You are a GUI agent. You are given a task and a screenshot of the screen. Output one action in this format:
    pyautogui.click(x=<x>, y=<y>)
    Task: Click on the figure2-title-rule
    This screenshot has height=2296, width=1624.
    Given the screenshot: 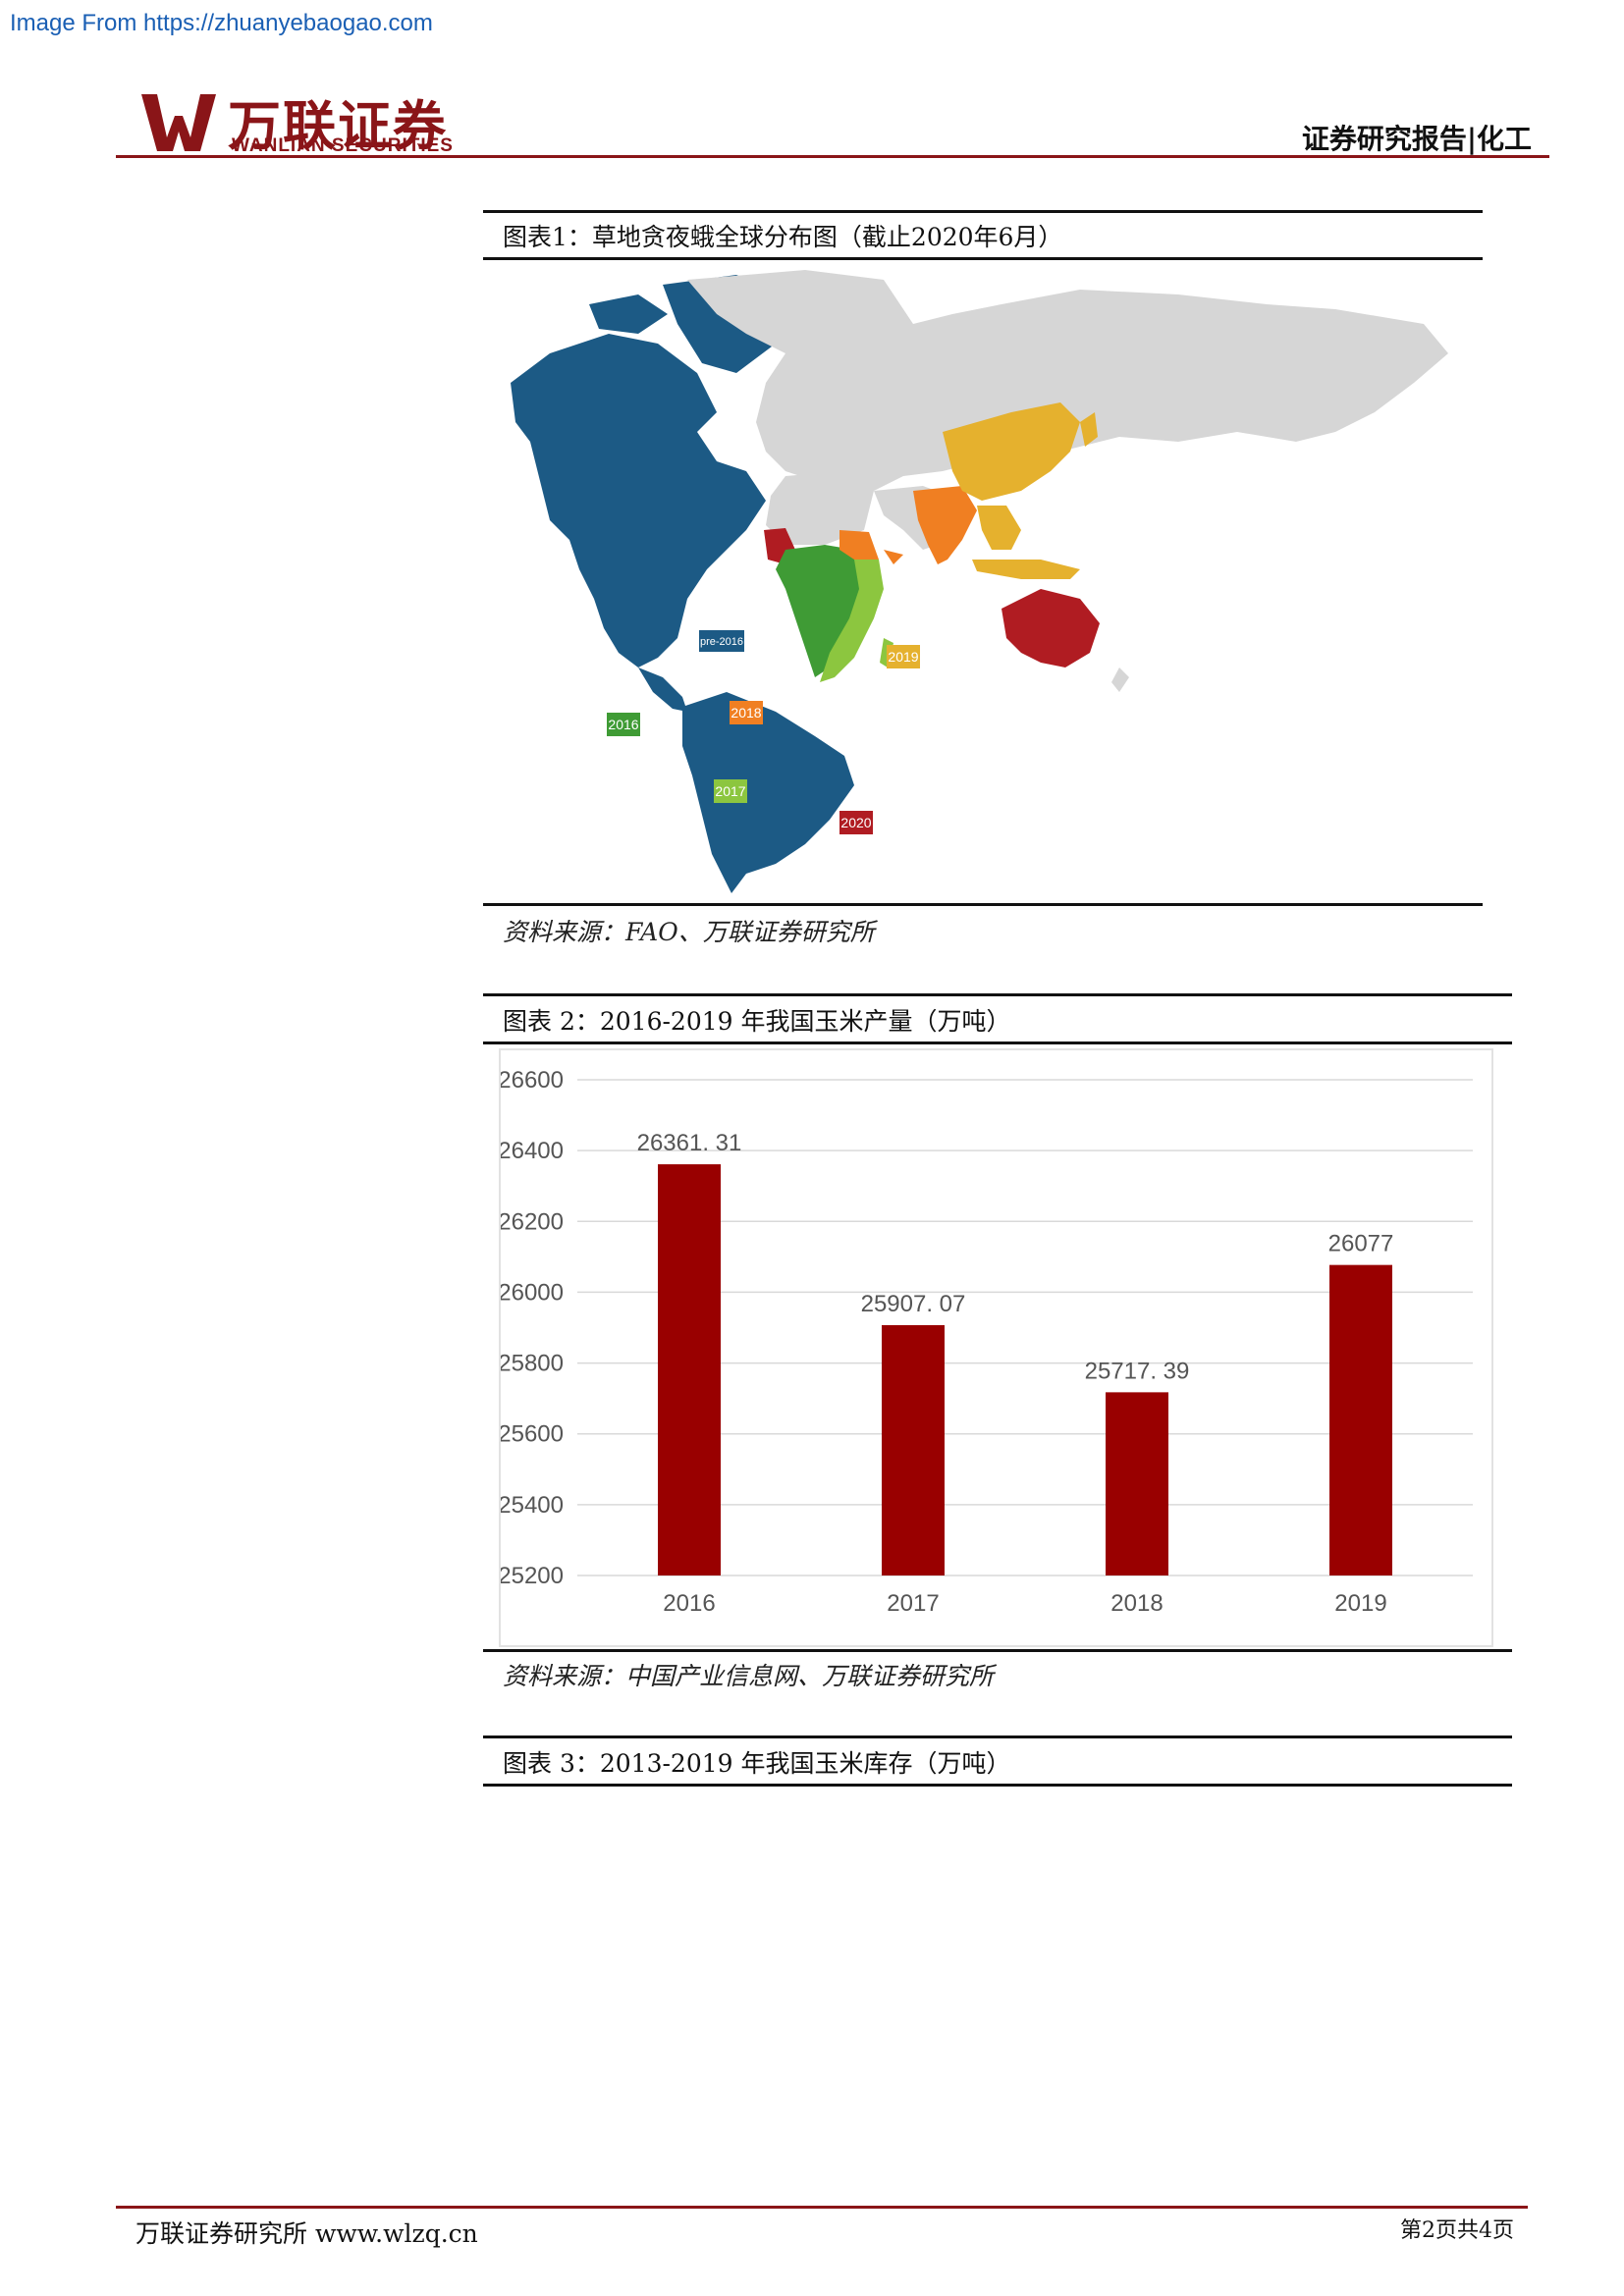 What is the action you would take?
    pyautogui.click(x=997, y=1043)
    